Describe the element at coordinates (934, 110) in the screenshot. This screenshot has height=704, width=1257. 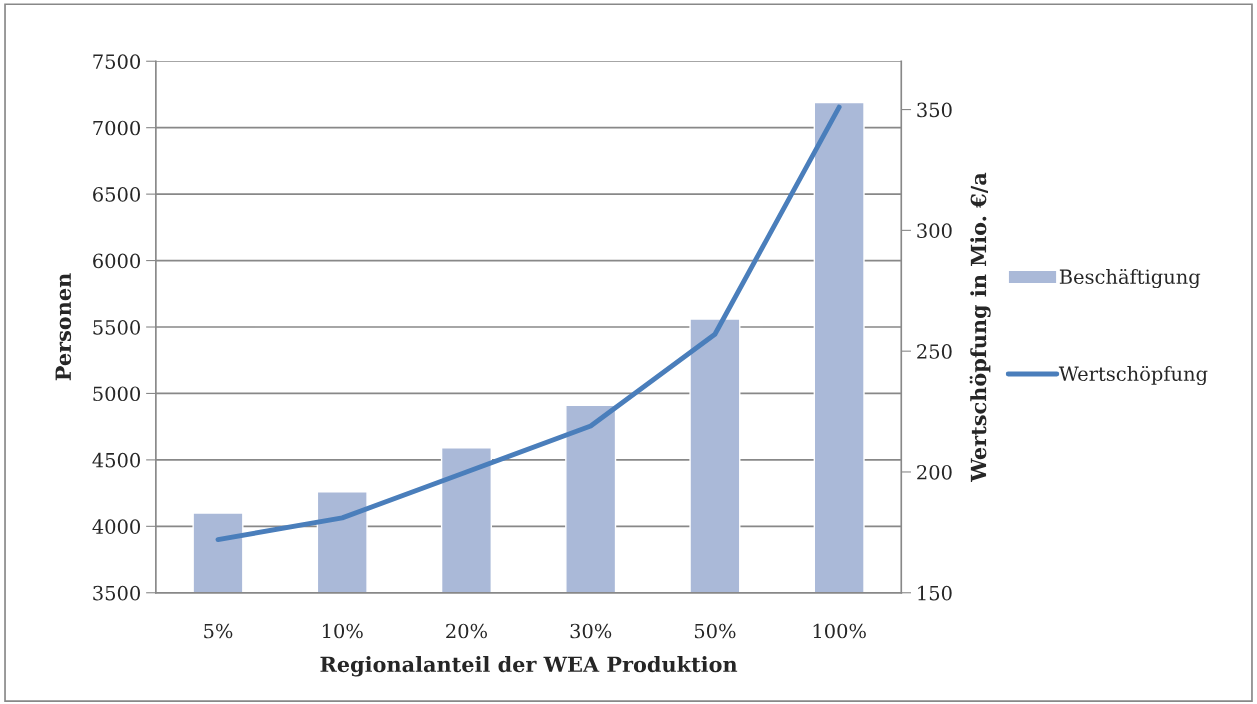
I see `y2-tick-label: 350` at that location.